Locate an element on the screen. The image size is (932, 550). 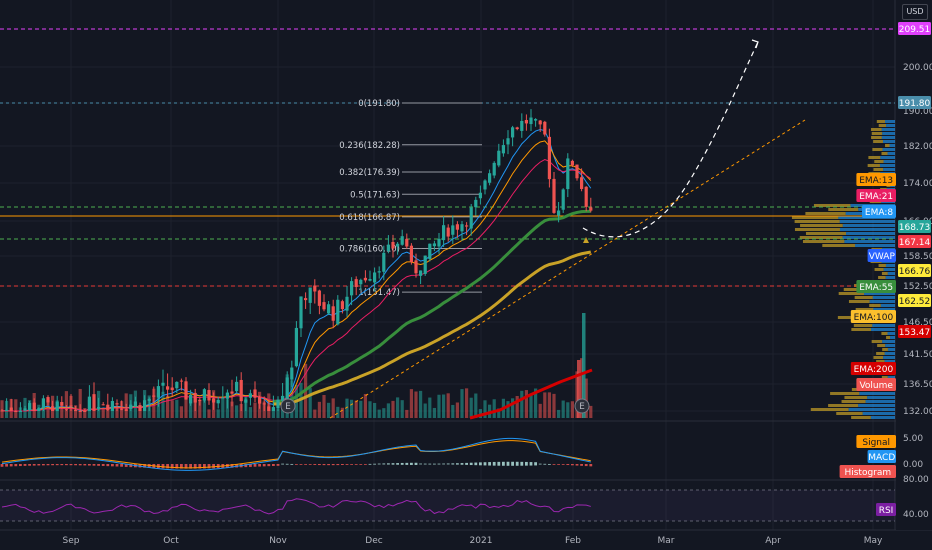
fib-level-label: 0.5(171.63) is located at coordinates (375, 195).